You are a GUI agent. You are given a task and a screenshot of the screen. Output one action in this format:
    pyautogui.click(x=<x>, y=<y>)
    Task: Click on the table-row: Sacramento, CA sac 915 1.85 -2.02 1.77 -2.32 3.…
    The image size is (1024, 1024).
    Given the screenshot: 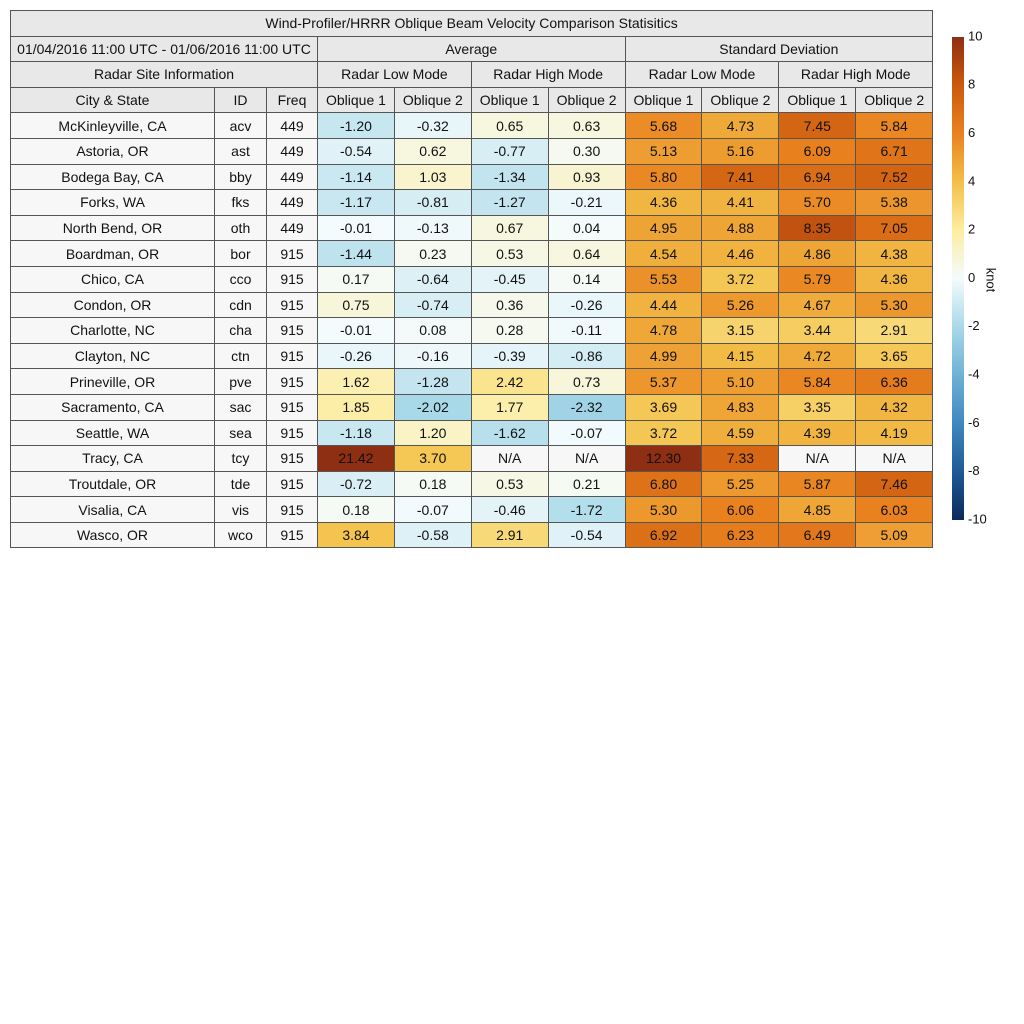 What is the action you would take?
    pyautogui.click(x=472, y=407)
    